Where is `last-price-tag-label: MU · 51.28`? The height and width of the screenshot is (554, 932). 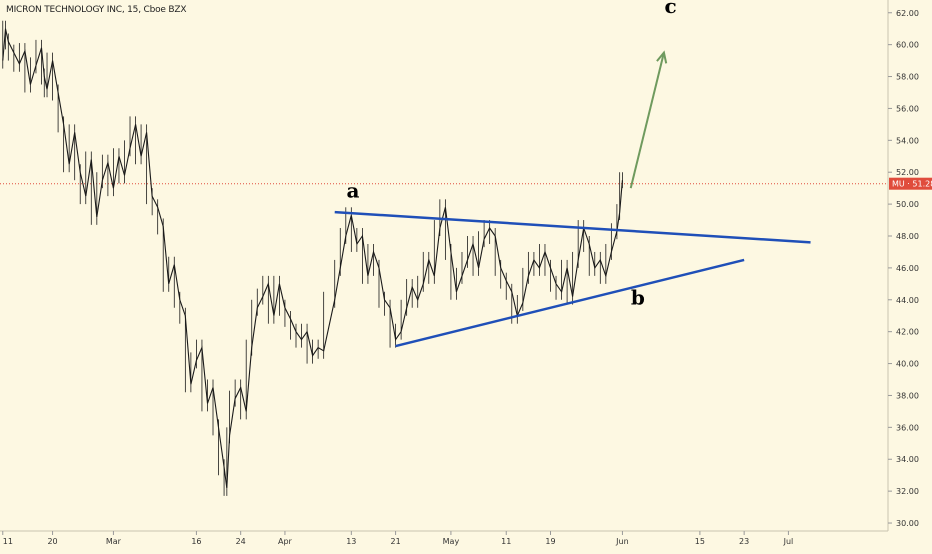
last-price-tag-label: MU · 51.28 is located at coordinates (912, 184).